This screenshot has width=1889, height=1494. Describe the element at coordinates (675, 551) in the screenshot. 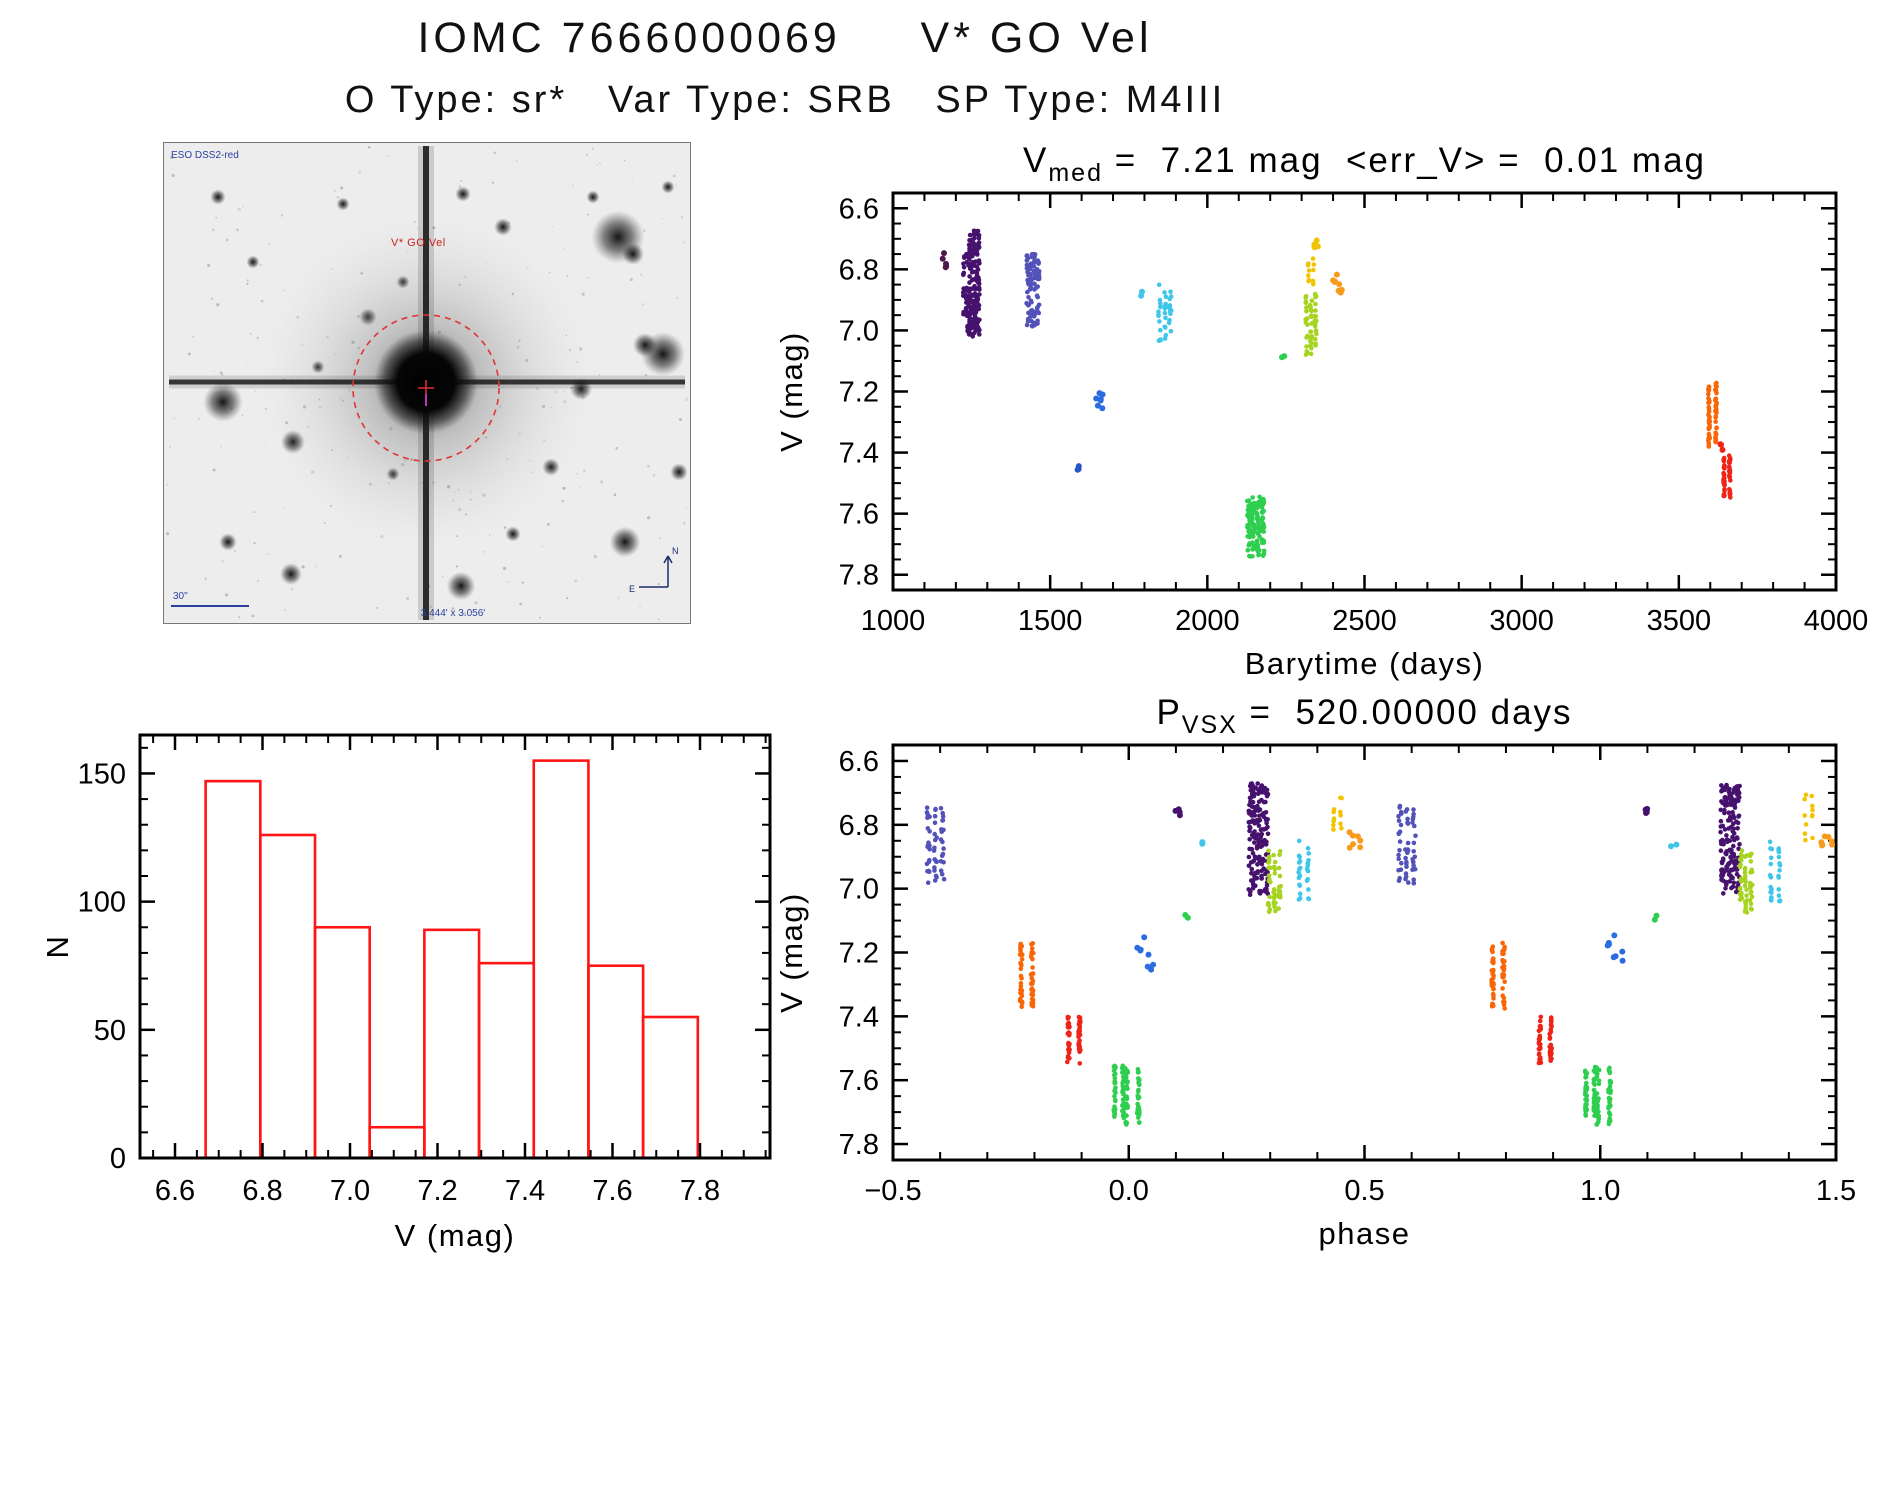

I see `compass-north-label: N` at that location.